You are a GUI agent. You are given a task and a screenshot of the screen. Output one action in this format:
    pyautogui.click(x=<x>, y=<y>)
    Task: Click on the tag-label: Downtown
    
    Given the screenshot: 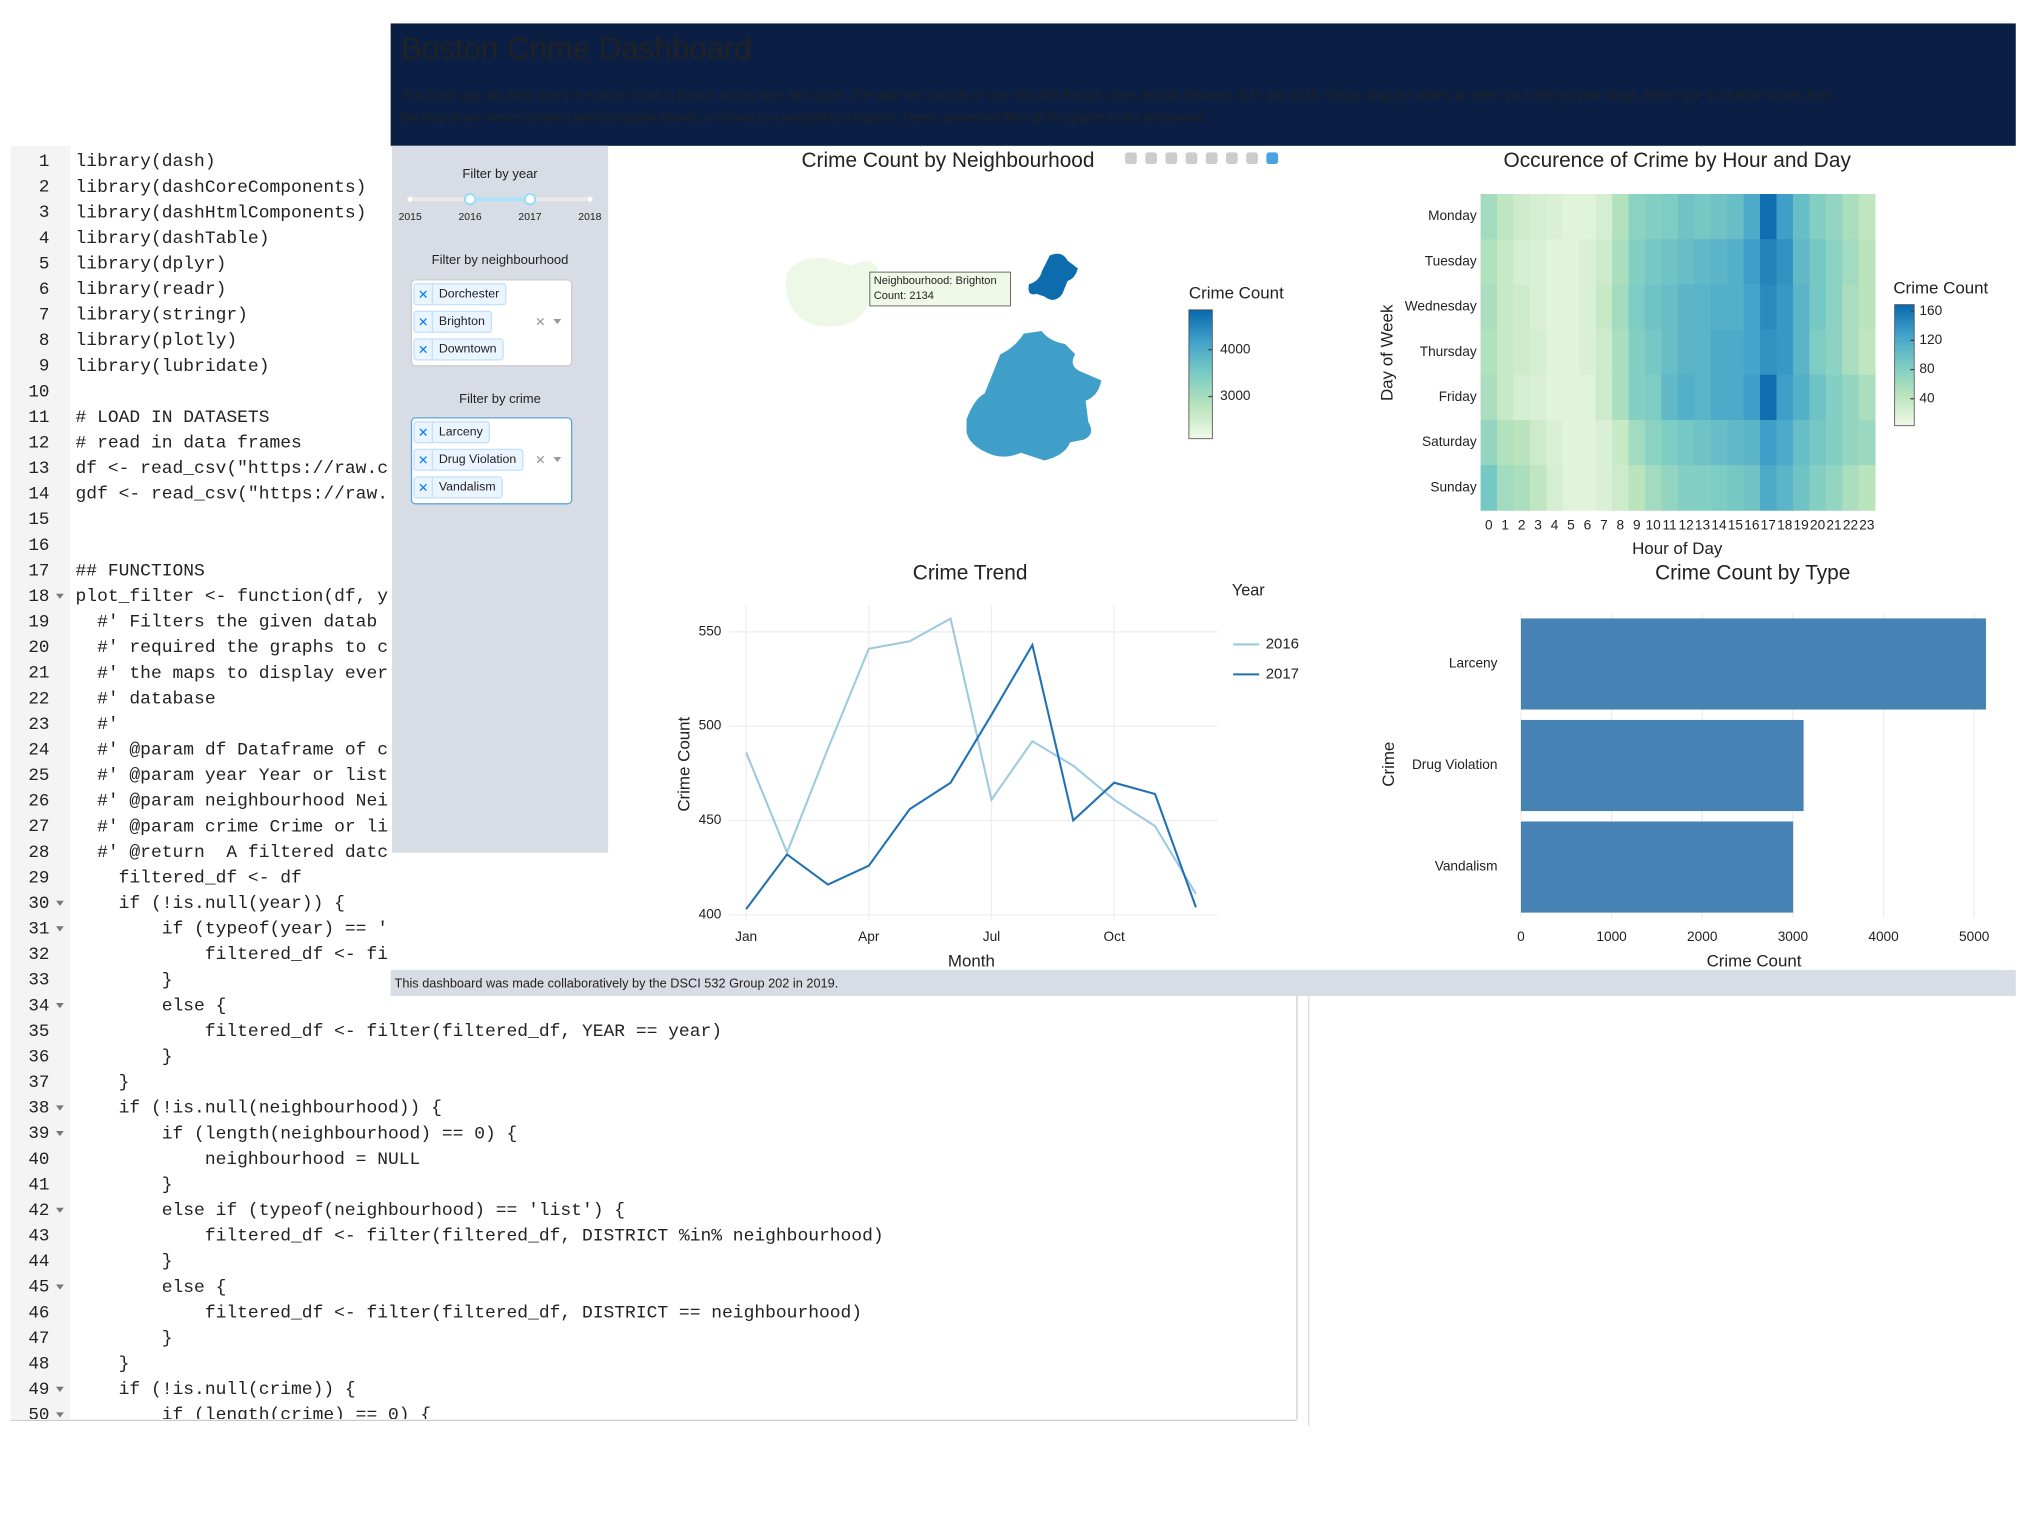 What is the action you would take?
    pyautogui.click(x=468, y=349)
    